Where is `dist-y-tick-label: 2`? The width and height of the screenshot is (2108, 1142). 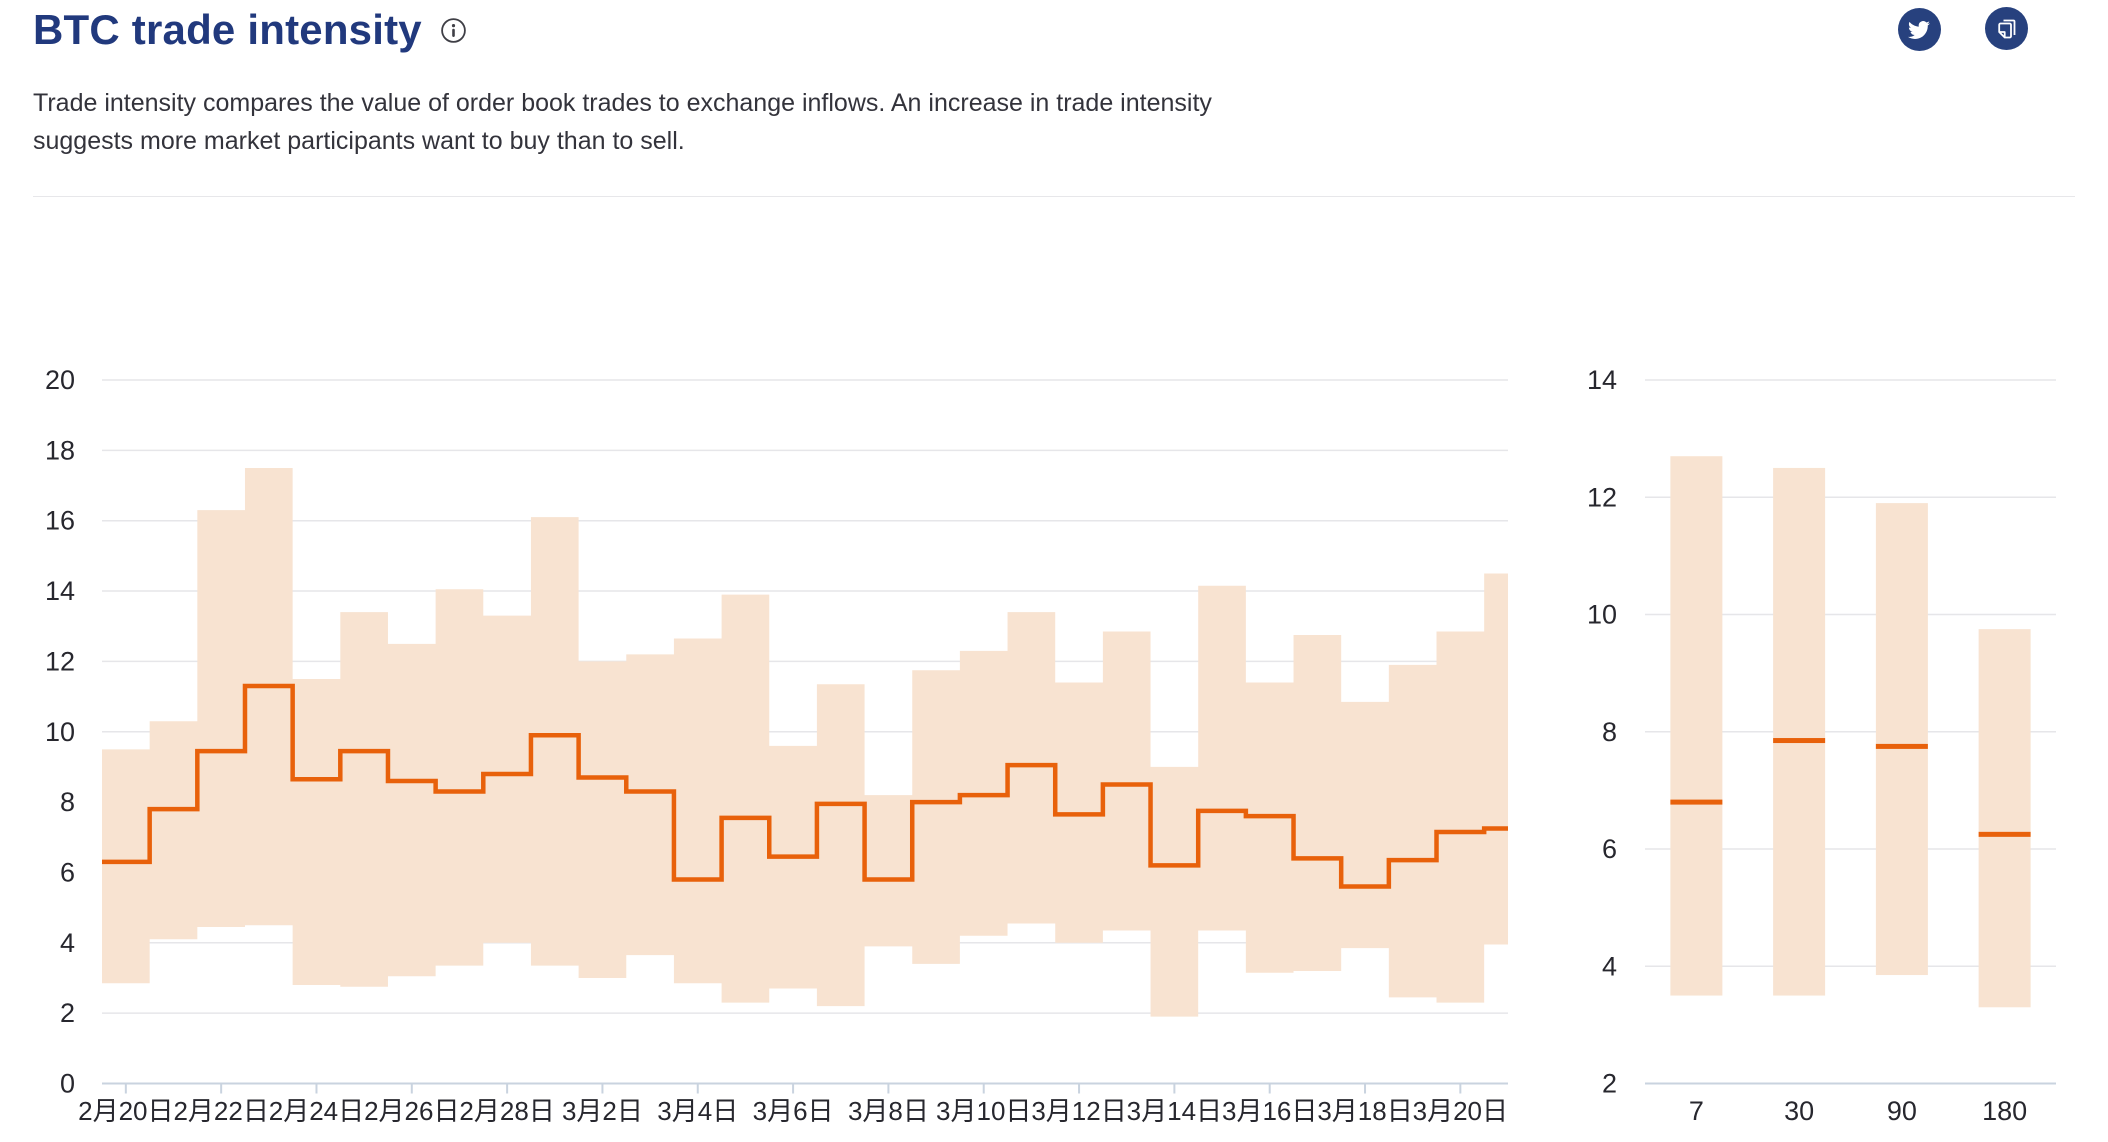 dist-y-tick-label: 2 is located at coordinates (1609, 1084).